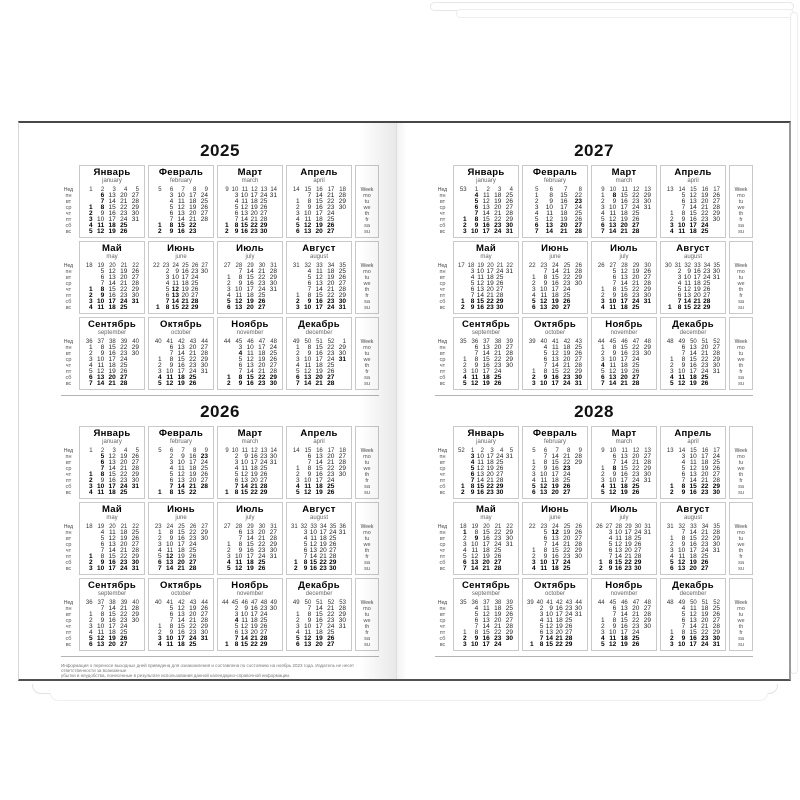 The image size is (800, 800). Describe the element at coordinates (112, 181) in the screenshot. I see `month-name-en: january` at that location.